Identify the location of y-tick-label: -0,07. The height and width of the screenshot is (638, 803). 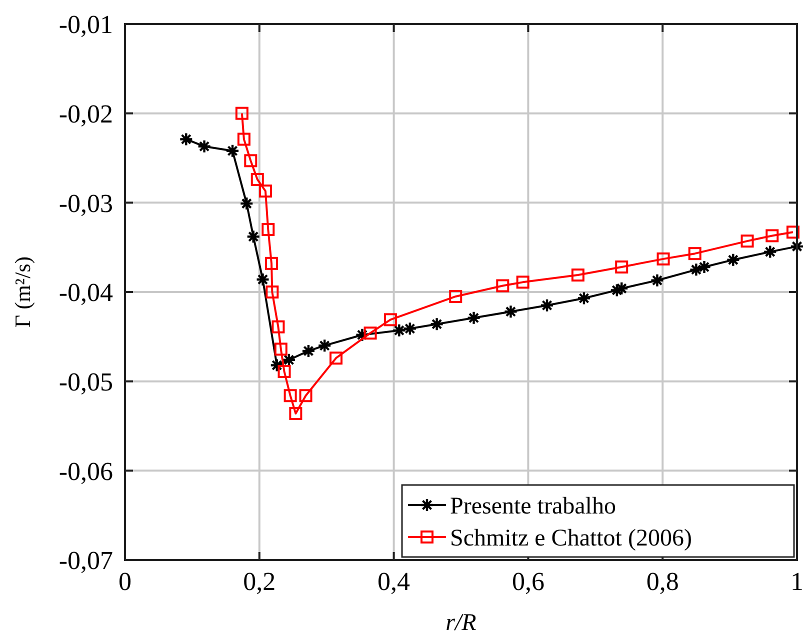
(85, 561).